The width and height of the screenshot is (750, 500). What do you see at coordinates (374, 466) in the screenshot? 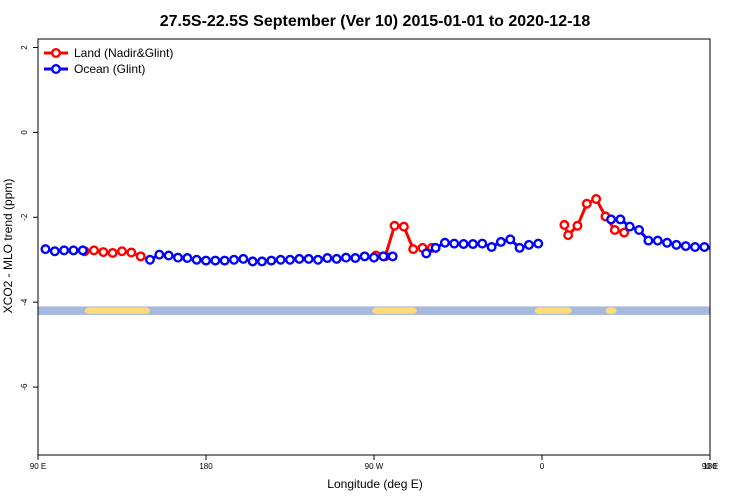
I see `x-tick-label: 90 W` at bounding box center [374, 466].